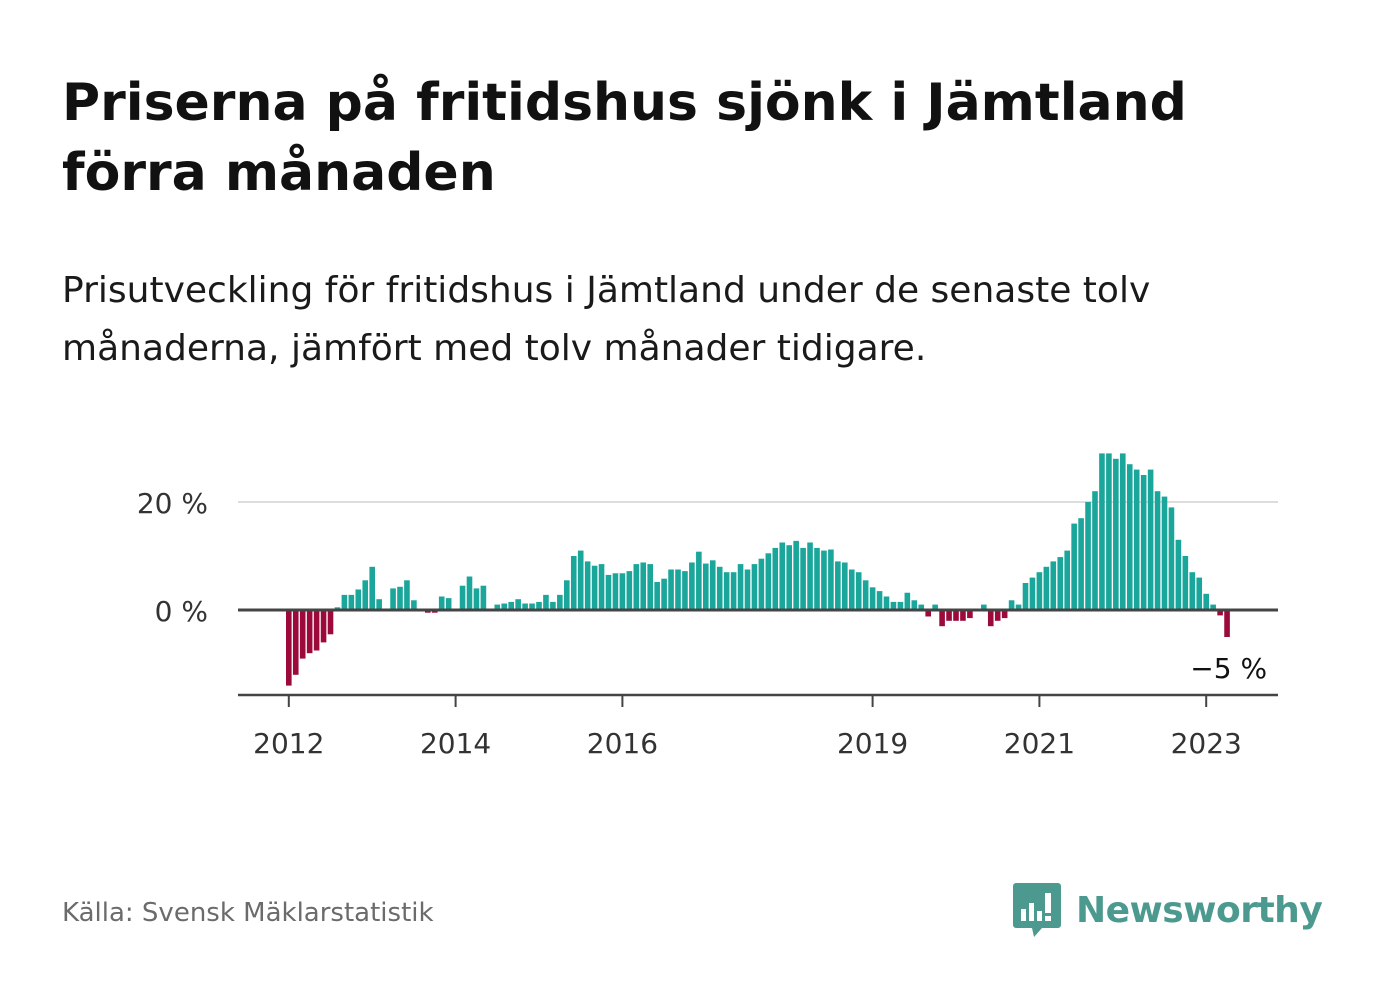 Image resolution: width=1382 pixels, height=999 pixels. I want to click on y-tick-label: 20 %, so click(172, 503).